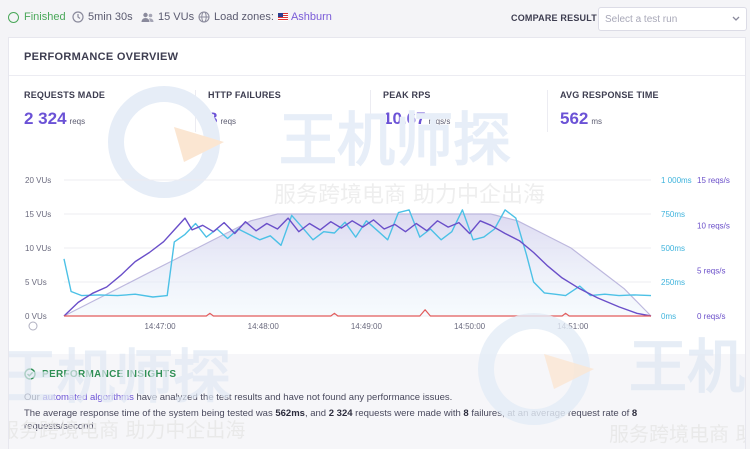 The image size is (750, 449). I want to click on stat-value: 2 324, so click(45, 118).